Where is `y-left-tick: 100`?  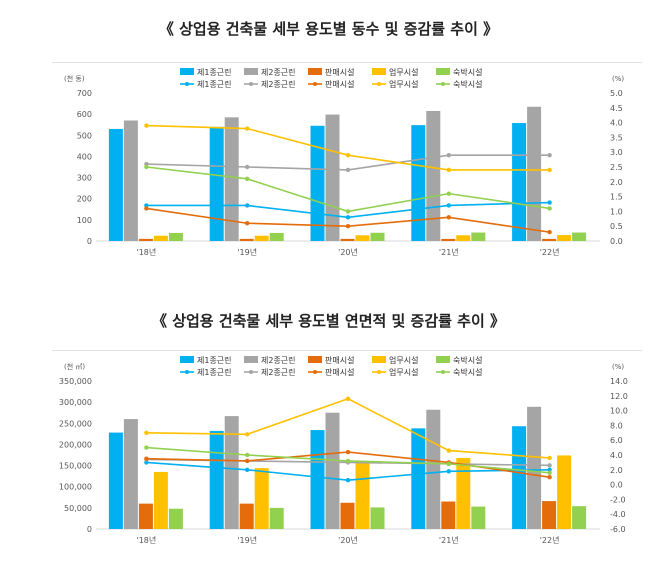 y-left-tick: 100 is located at coordinates (84, 220).